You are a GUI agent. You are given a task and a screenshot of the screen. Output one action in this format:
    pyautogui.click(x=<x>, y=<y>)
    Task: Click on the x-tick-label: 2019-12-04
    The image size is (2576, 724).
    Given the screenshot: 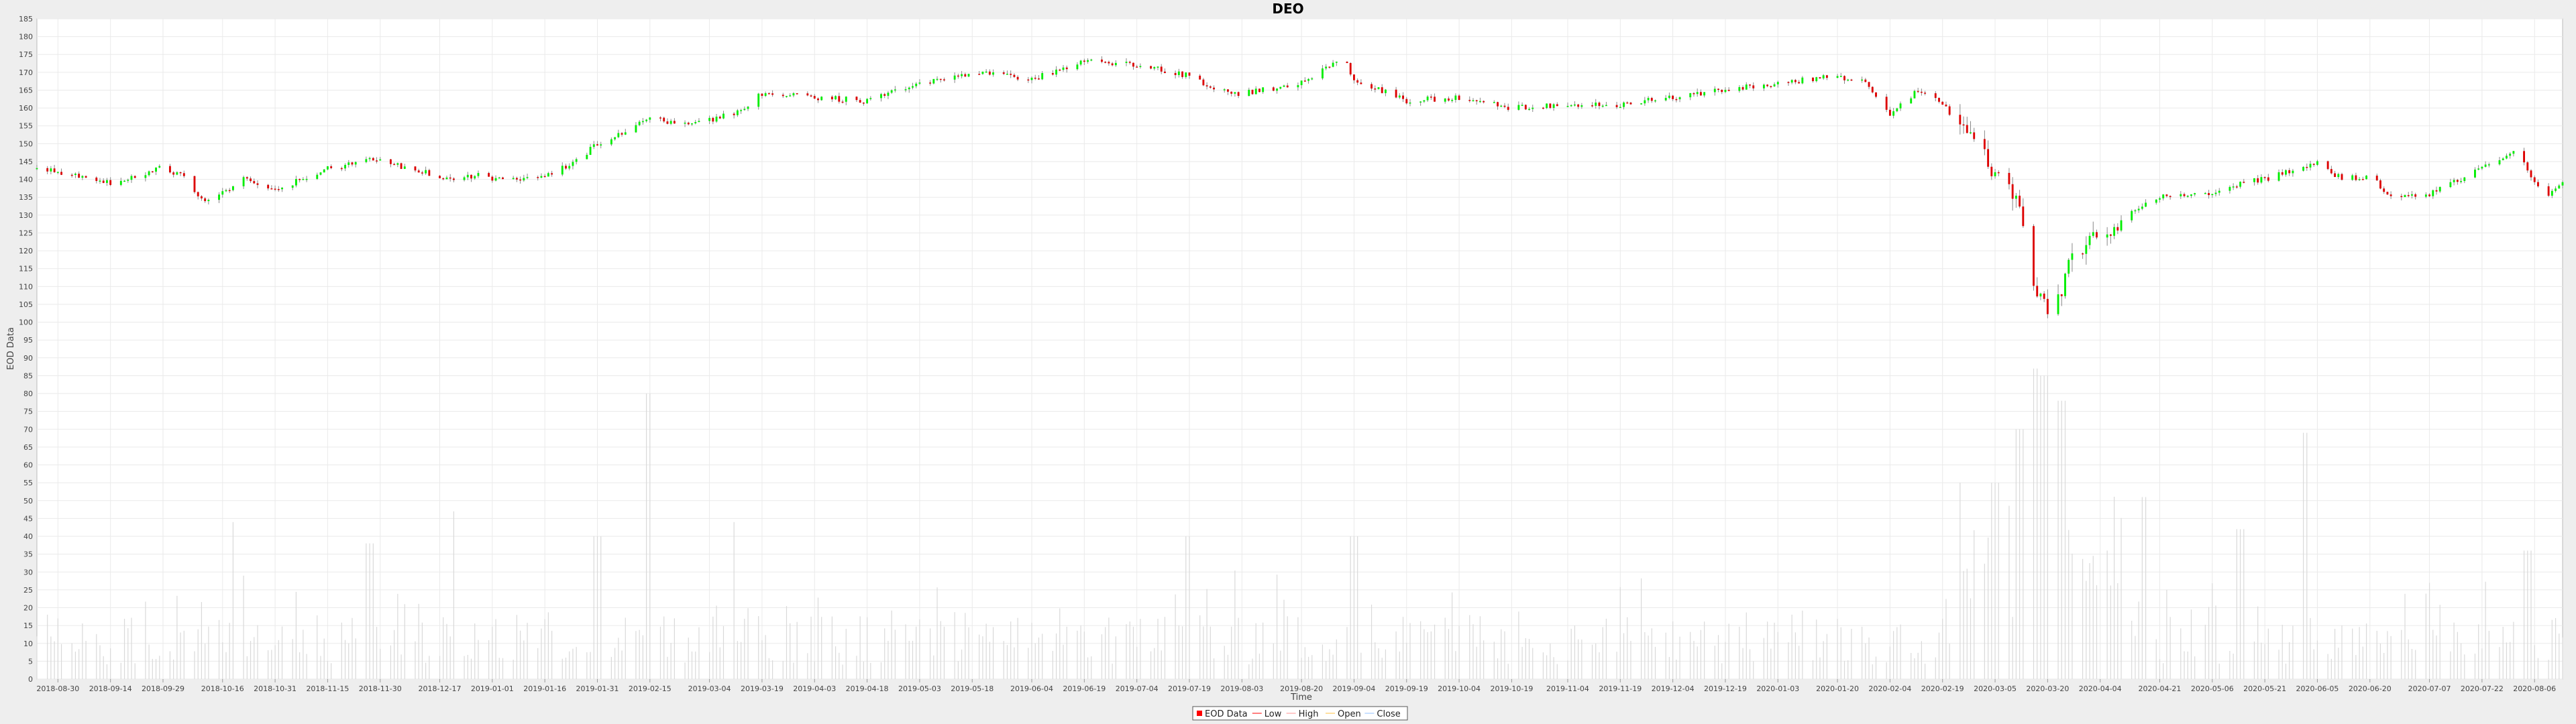 What is the action you would take?
    pyautogui.click(x=1673, y=688)
    